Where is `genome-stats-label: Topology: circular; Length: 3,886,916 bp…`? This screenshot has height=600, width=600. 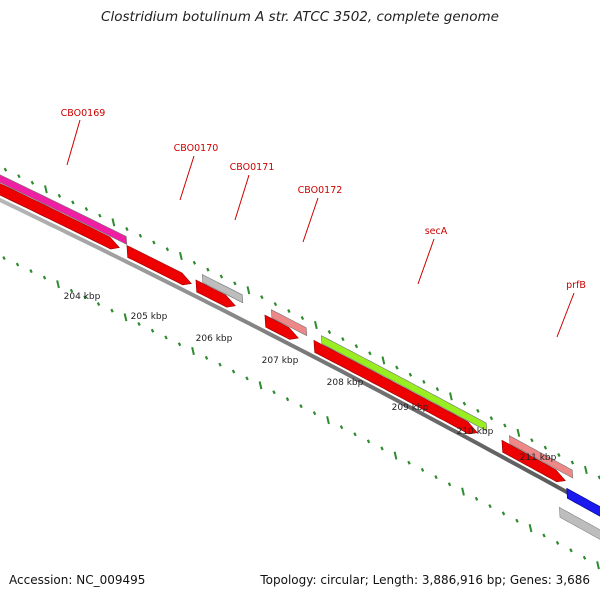
genome-stats-label: Topology: circular; Length: 3,886,916 bp… is located at coordinates (425, 580).